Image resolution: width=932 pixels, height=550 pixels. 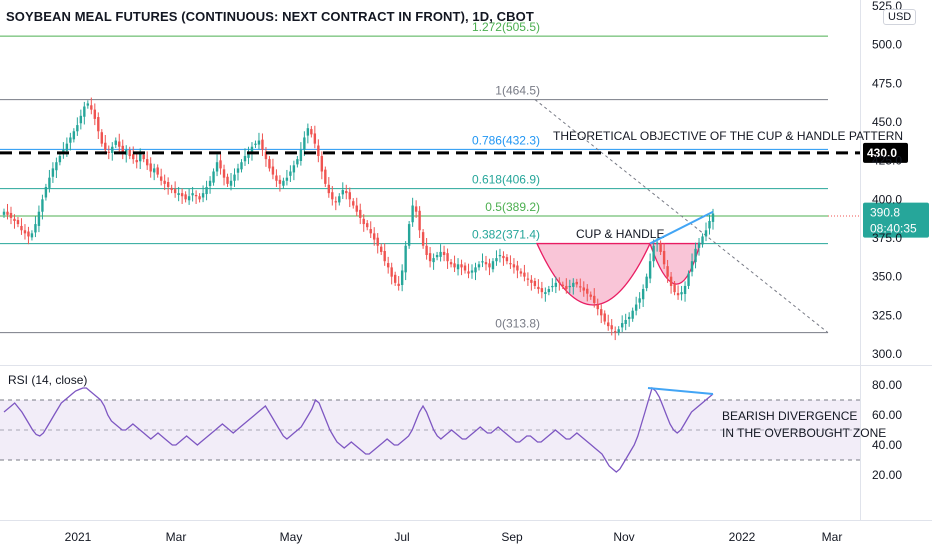 What do you see at coordinates (454, 537) in the screenshot?
I see `time-axis: 2021 Mar May Jul Sep Nov 2022 Mar` at bounding box center [454, 537].